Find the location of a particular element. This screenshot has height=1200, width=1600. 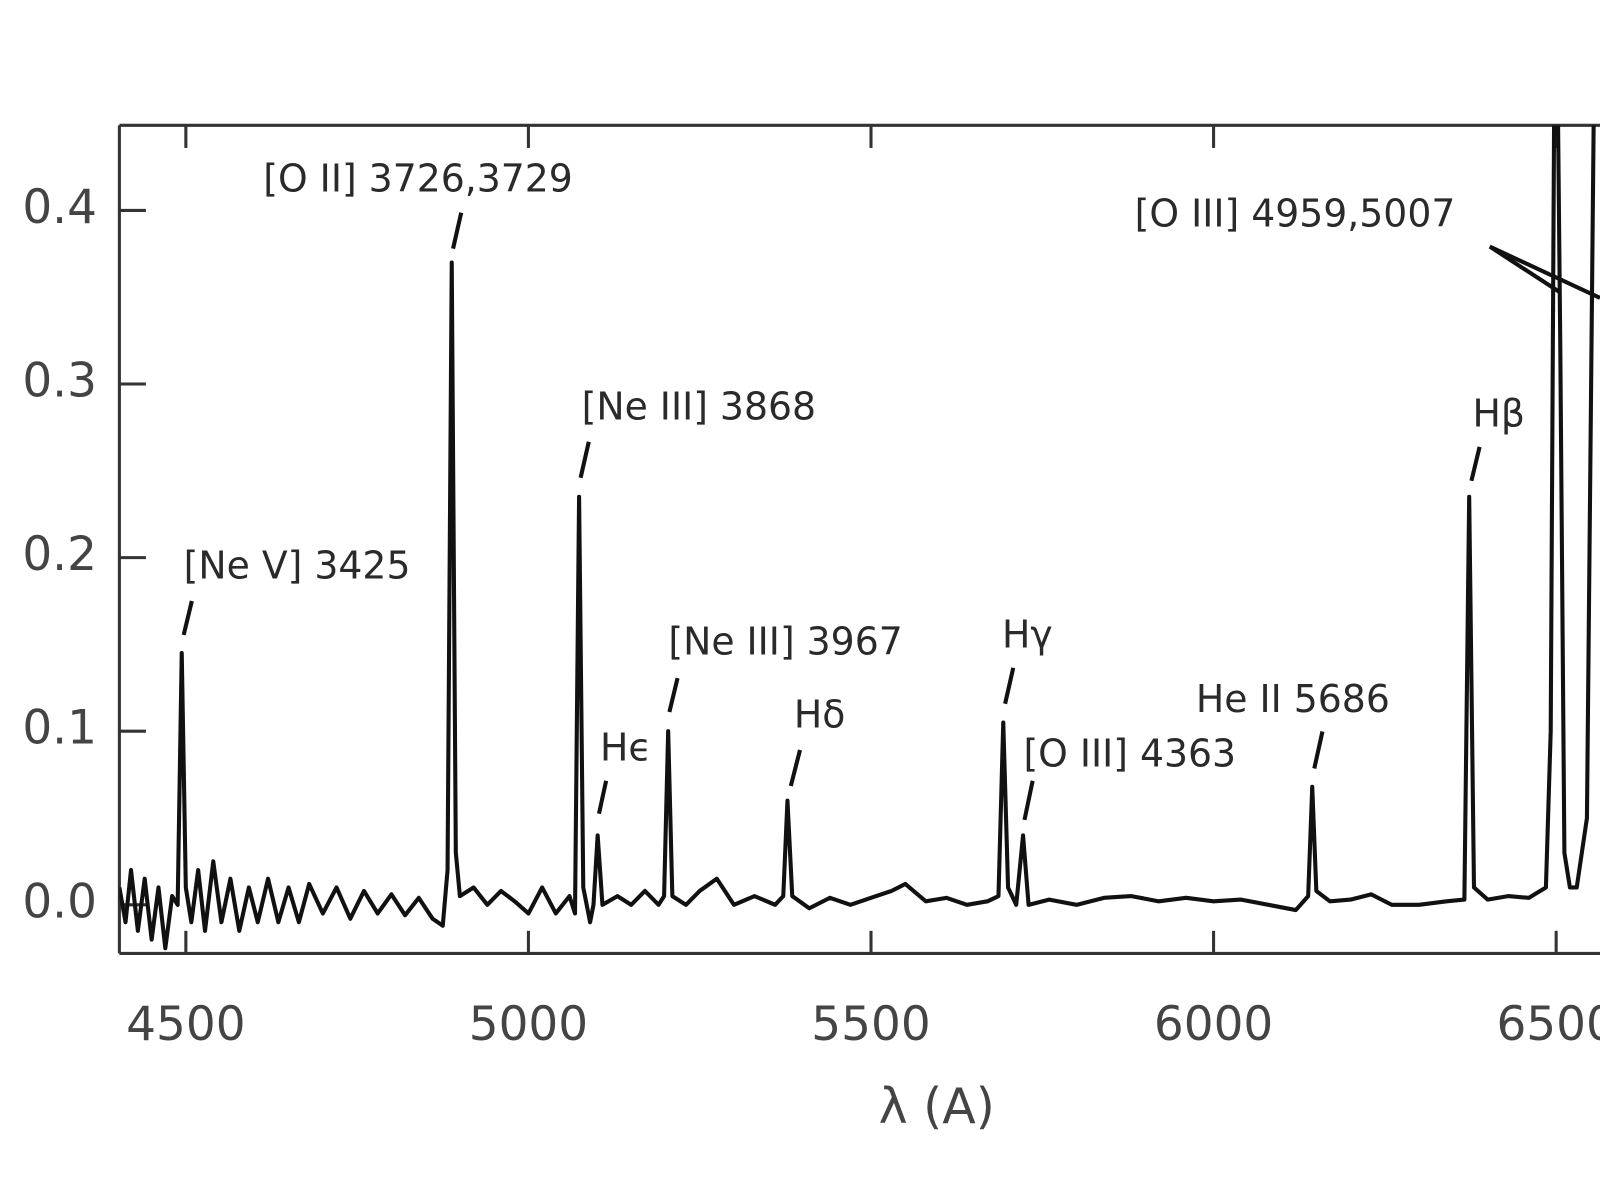

x-tick-label: 5000 is located at coordinates (528, 1024).